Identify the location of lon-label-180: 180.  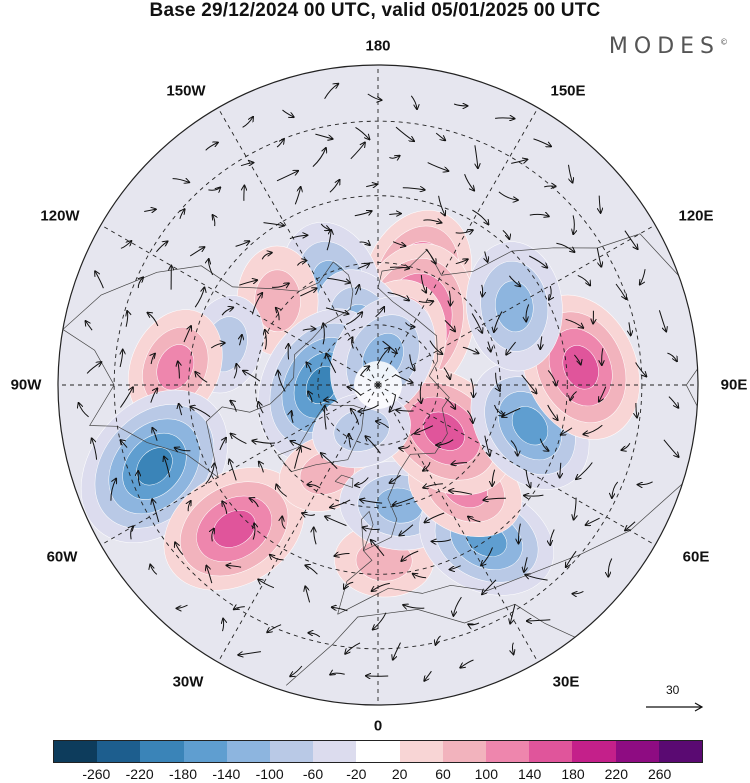
(378, 46).